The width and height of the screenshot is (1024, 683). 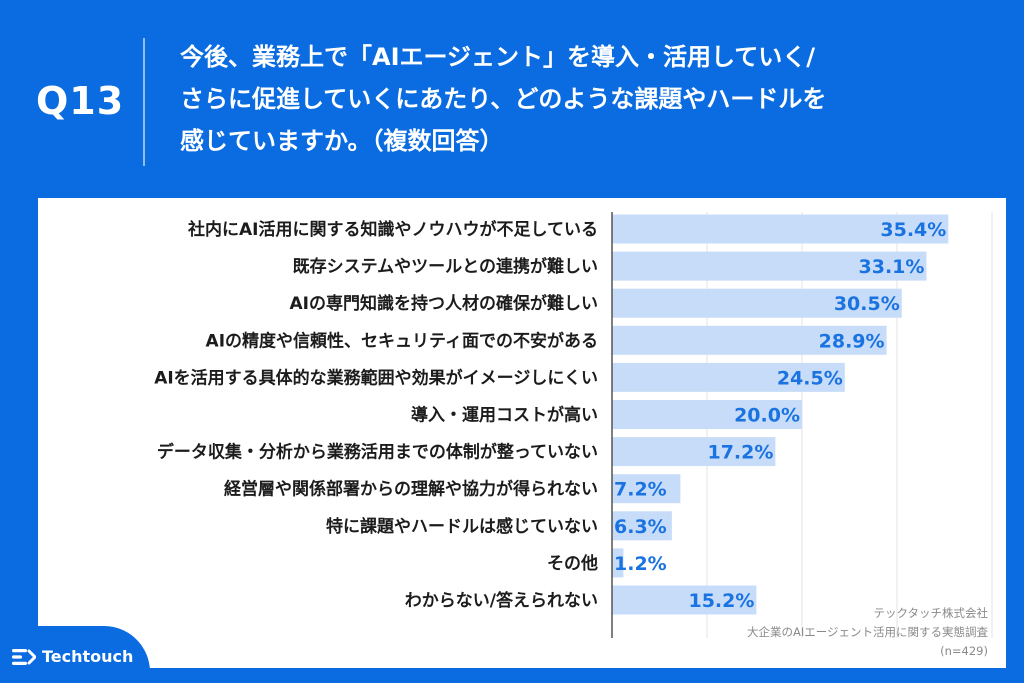 What do you see at coordinates (411, 489) in the screenshot?
I see `category-label-8: 経営層や関係部署からの理解や協力が得られない` at bounding box center [411, 489].